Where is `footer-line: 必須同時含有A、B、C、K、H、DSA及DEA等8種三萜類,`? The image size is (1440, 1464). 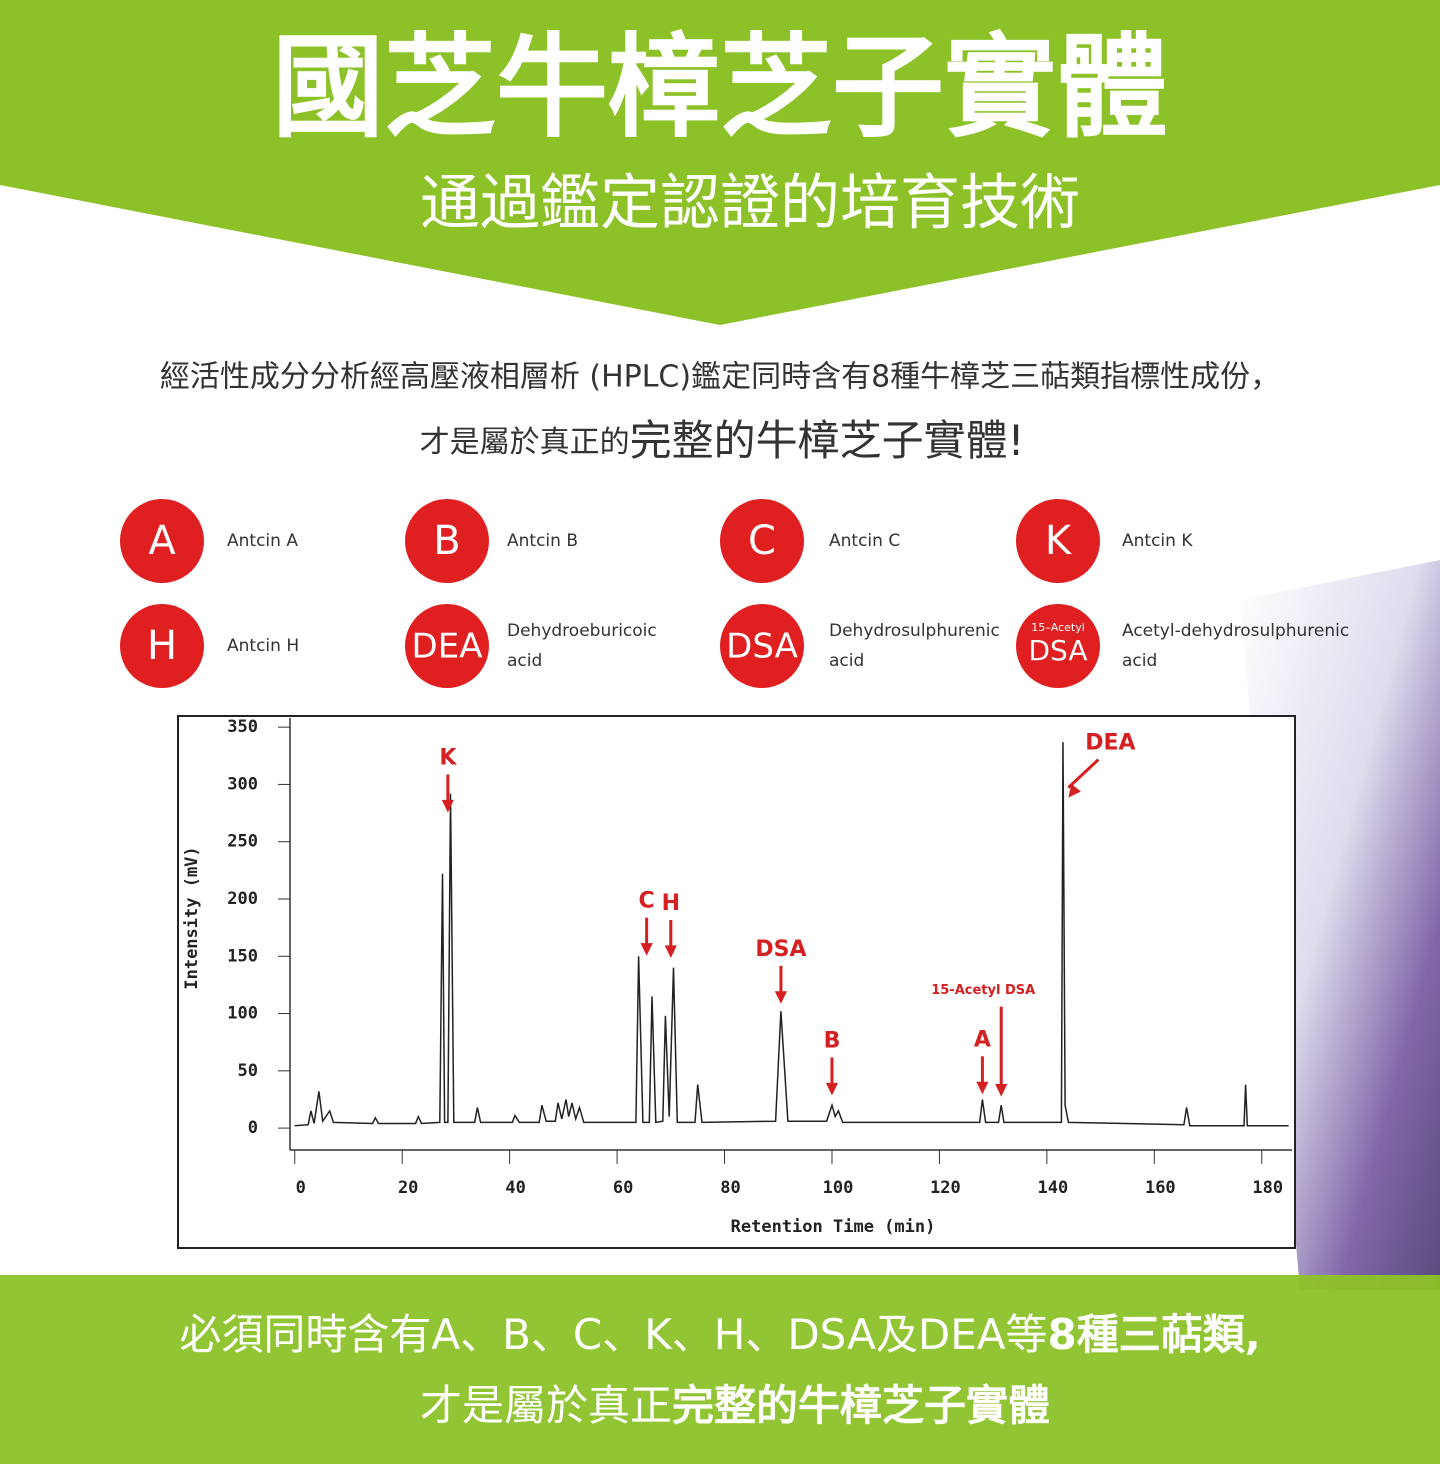
footer-line: 必須同時含有A、B、C、K、H、DSA及DEA等8種三萜類, is located at coordinates (719, 1334).